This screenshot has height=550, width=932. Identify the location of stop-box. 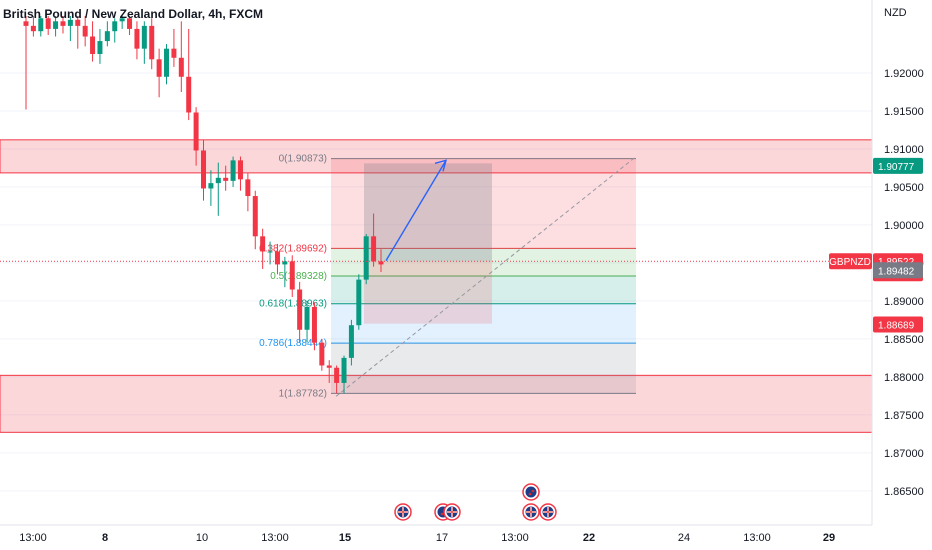
(428, 292).